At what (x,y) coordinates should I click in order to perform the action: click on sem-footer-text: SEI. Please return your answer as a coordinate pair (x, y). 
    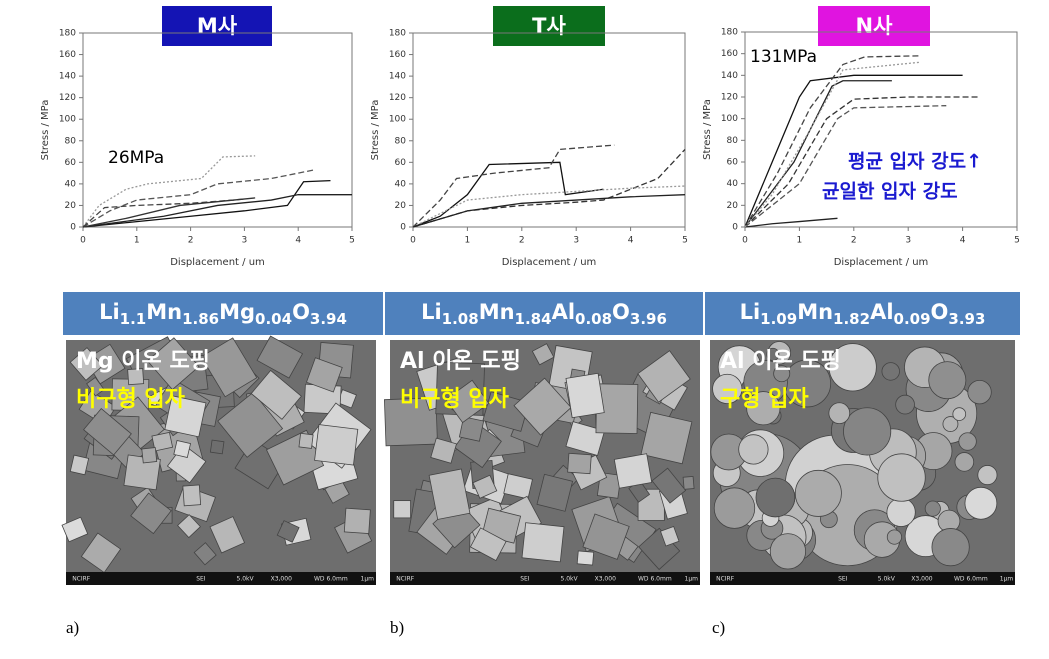
    Looking at the image, I should click on (843, 579).